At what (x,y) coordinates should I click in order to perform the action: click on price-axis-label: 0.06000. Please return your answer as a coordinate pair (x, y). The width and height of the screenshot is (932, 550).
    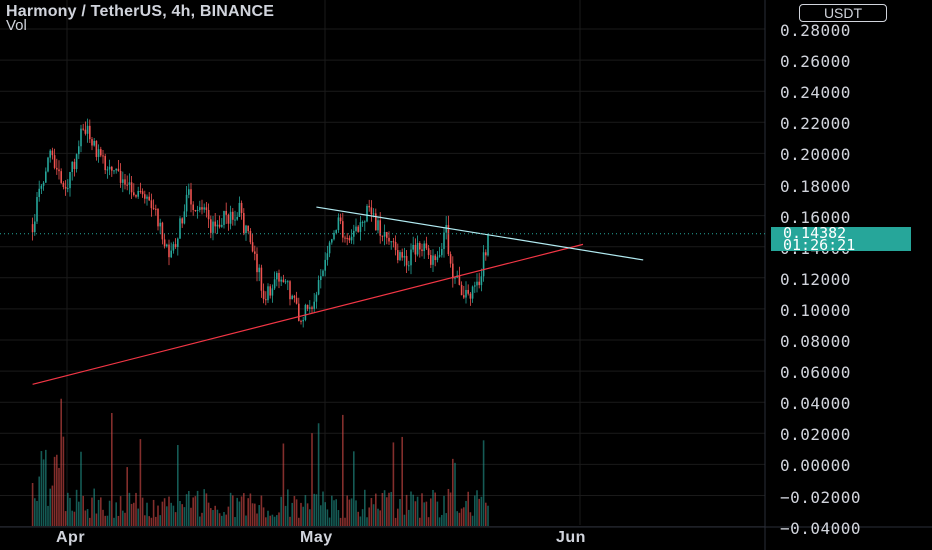
    Looking at the image, I should click on (815, 373).